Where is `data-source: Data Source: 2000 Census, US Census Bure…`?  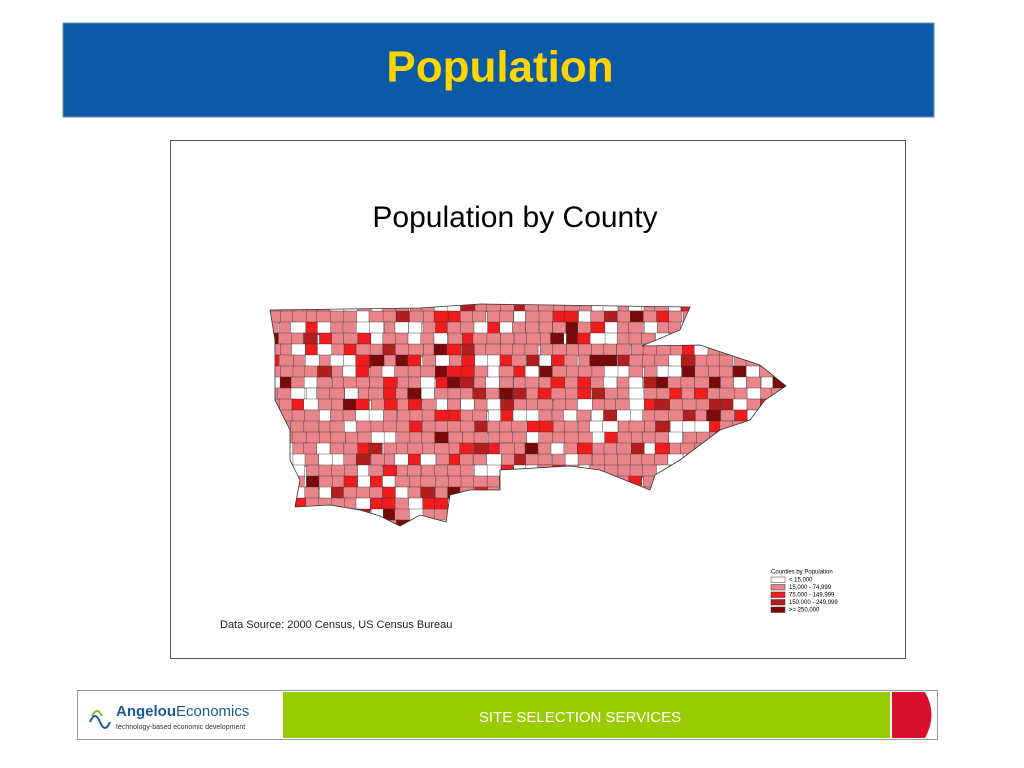 data-source: Data Source: 2000 Census, US Census Bure… is located at coordinates (336, 625).